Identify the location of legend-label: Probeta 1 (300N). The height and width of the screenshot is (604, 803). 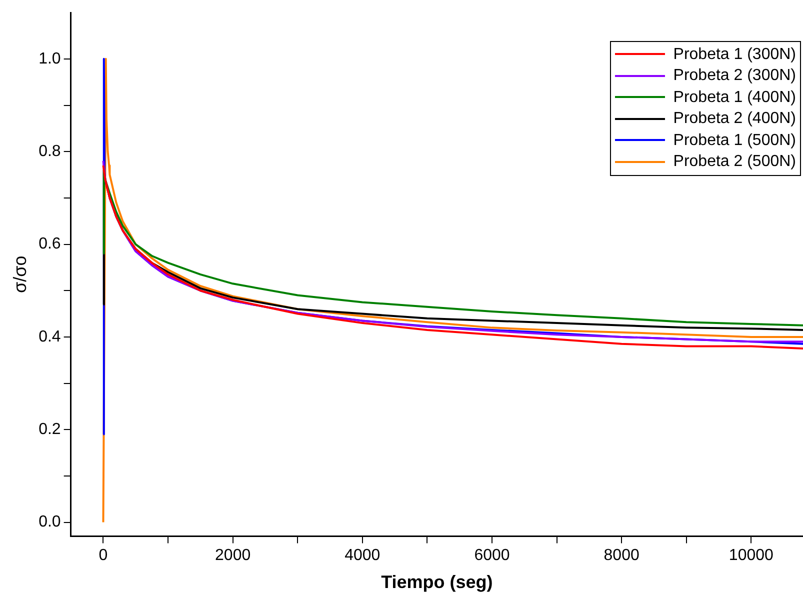
(734, 54).